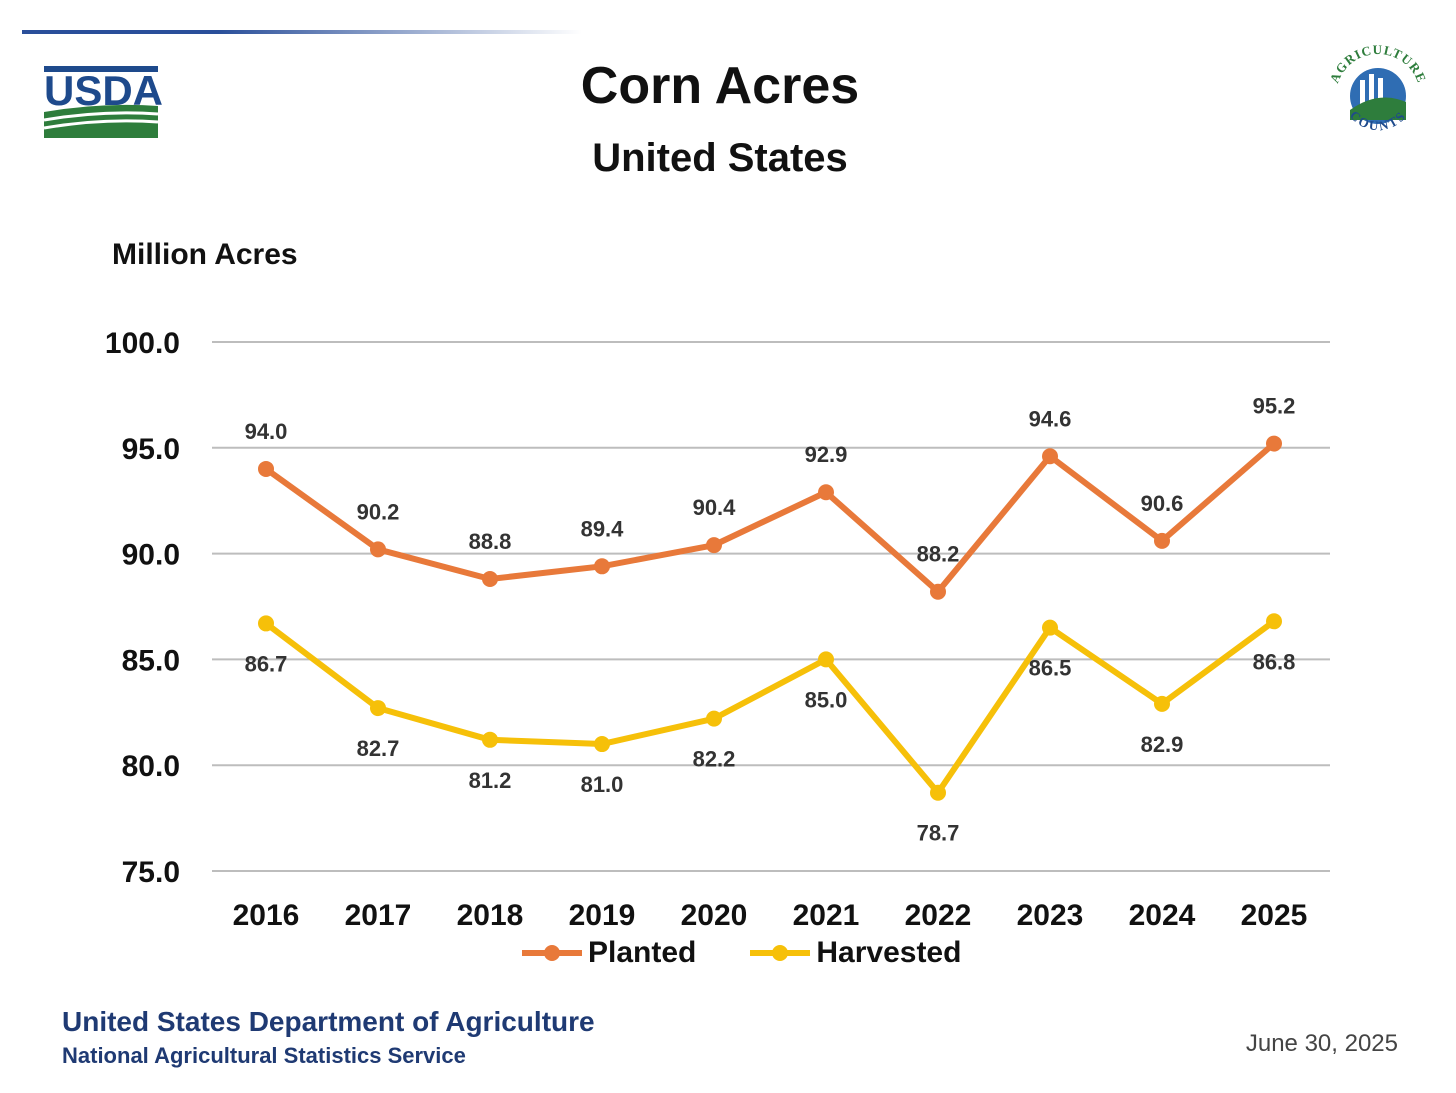 Image resolution: width=1456 pixels, height=1093 pixels. What do you see at coordinates (780, 953) in the screenshot?
I see `legend-swatch-harvested` at bounding box center [780, 953].